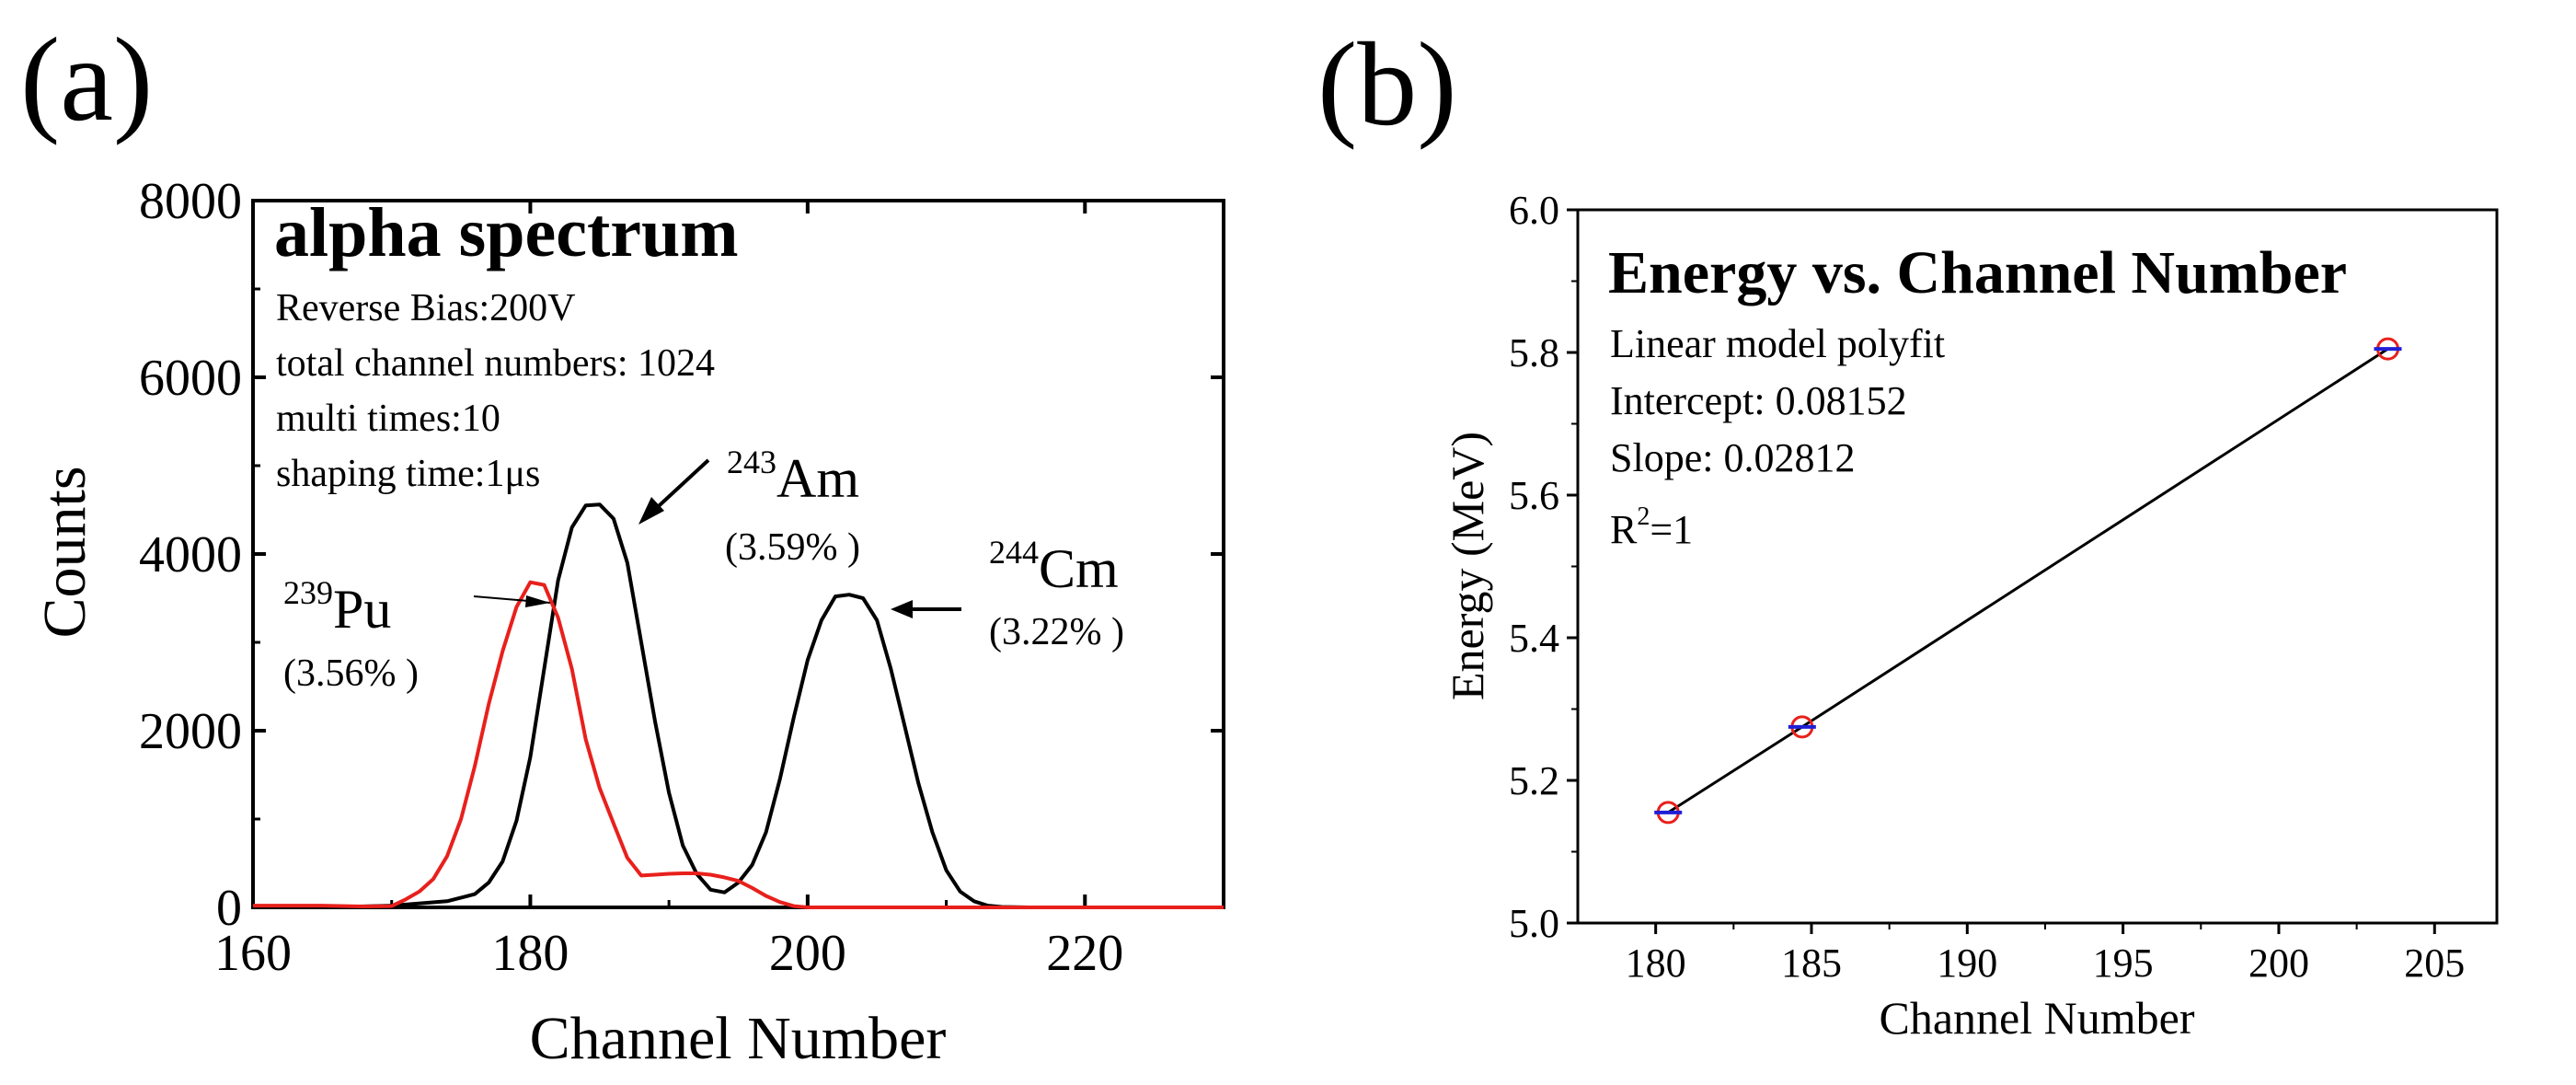 The height and width of the screenshot is (1085, 2576). I want to click on pu-element: Pu, so click(362, 609).